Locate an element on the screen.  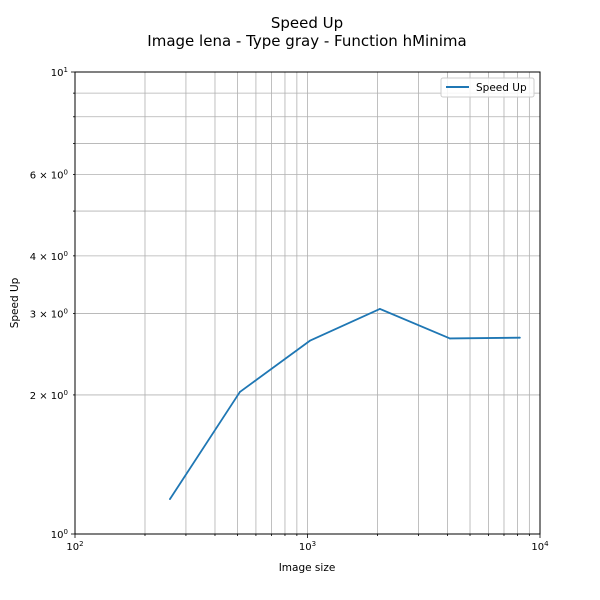
x-tick-exponent: 2 is located at coordinates (81, 544).